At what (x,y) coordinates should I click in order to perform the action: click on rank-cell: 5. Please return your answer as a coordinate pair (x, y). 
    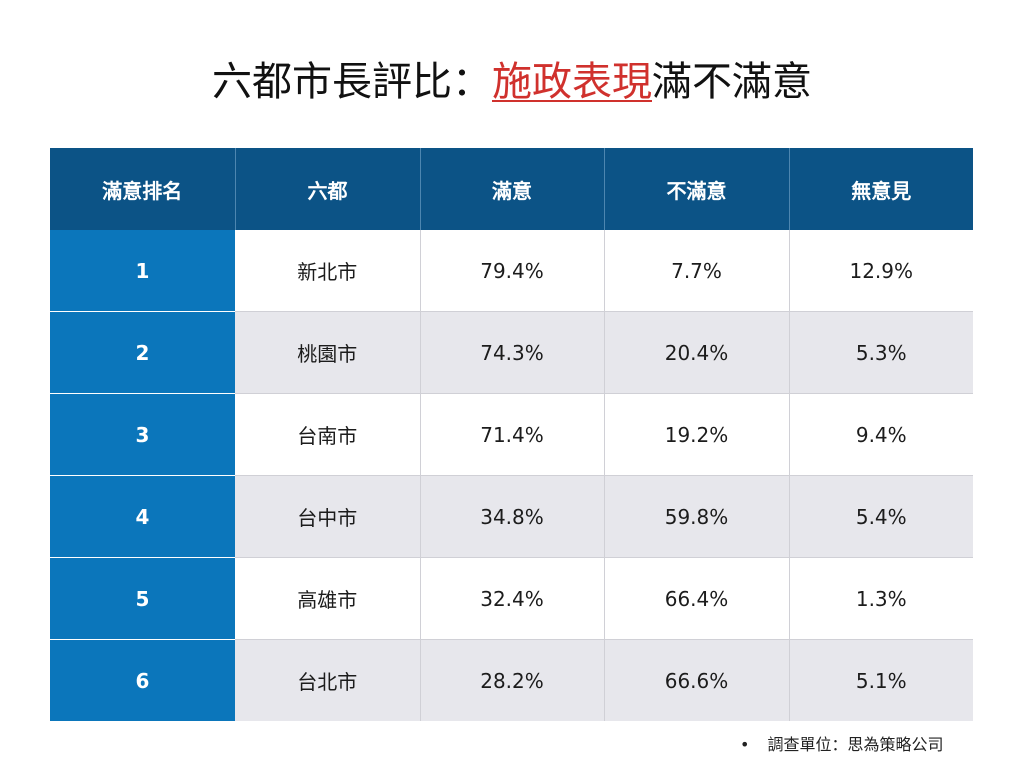
    Looking at the image, I should click on (142, 598).